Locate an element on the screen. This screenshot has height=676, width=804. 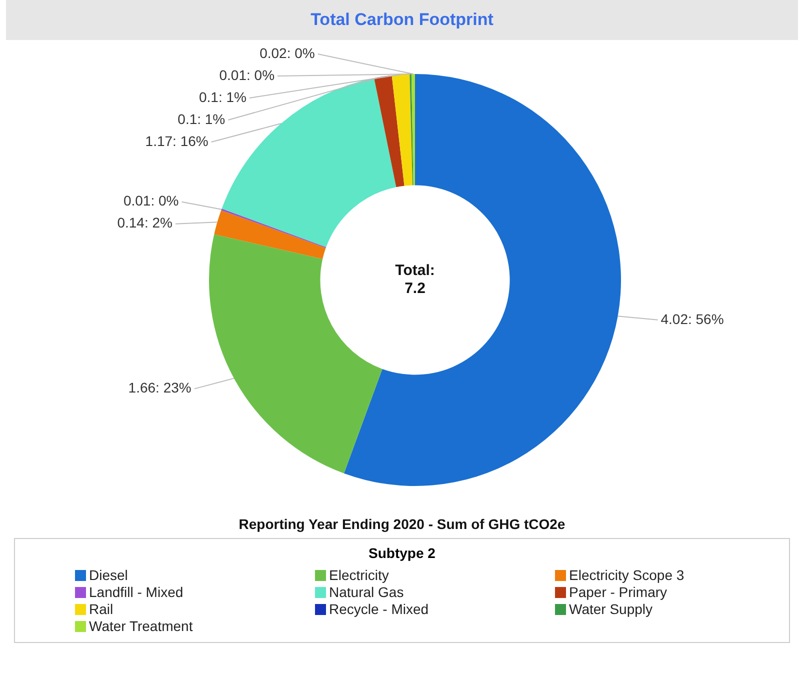
legend-label: Natural Gas is located at coordinates (366, 592).